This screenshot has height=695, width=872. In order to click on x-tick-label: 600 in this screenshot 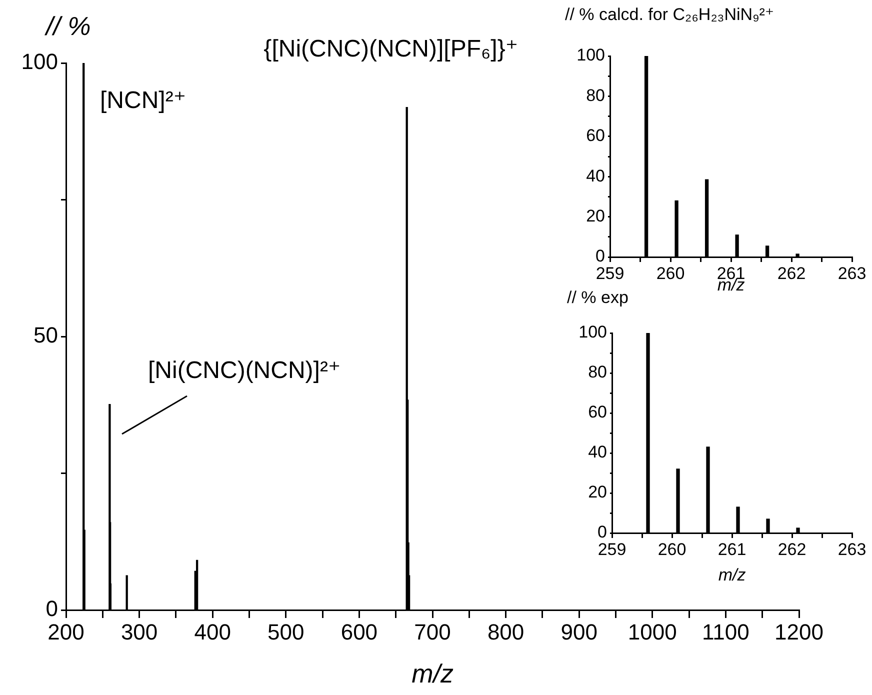, I will do `click(359, 631)`.